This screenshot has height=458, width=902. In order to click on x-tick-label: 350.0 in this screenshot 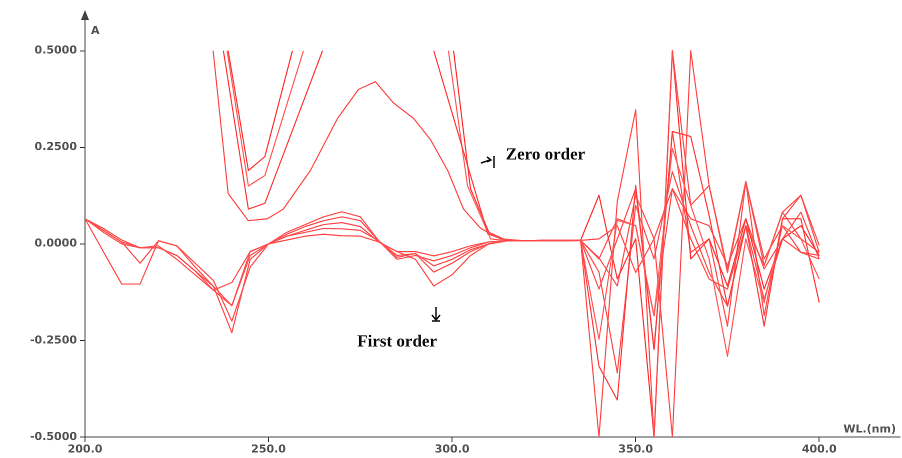, I will do `click(636, 449)`.